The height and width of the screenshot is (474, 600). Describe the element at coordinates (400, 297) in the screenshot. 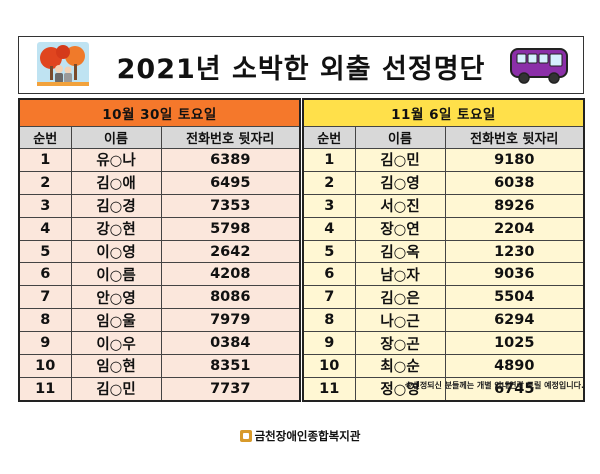

I see `row-name: 김○은` at that location.